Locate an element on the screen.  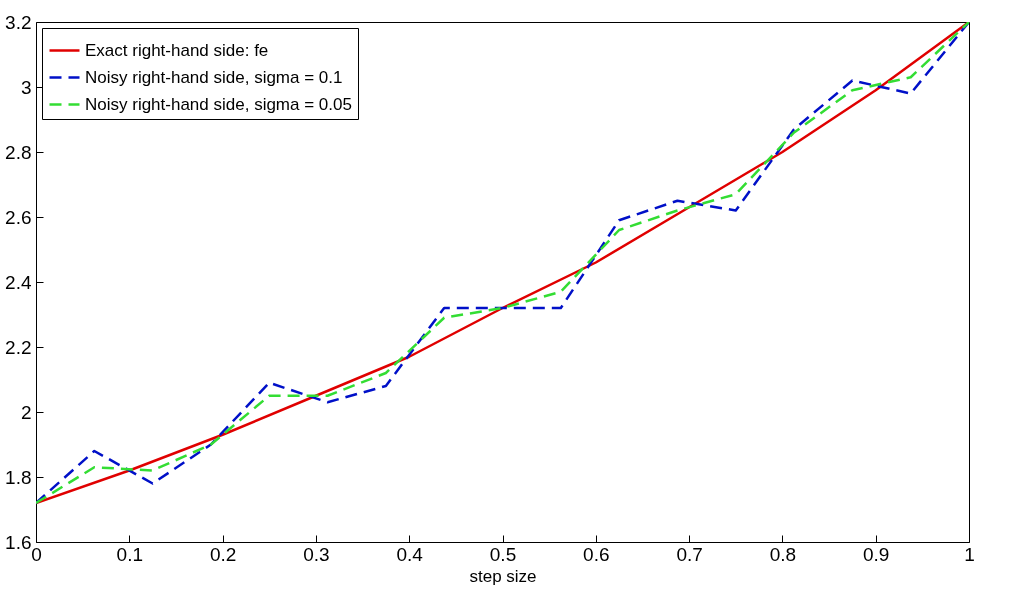
legend-label: Noisy right-hand side, sigma = 0.05 is located at coordinates (218, 104).